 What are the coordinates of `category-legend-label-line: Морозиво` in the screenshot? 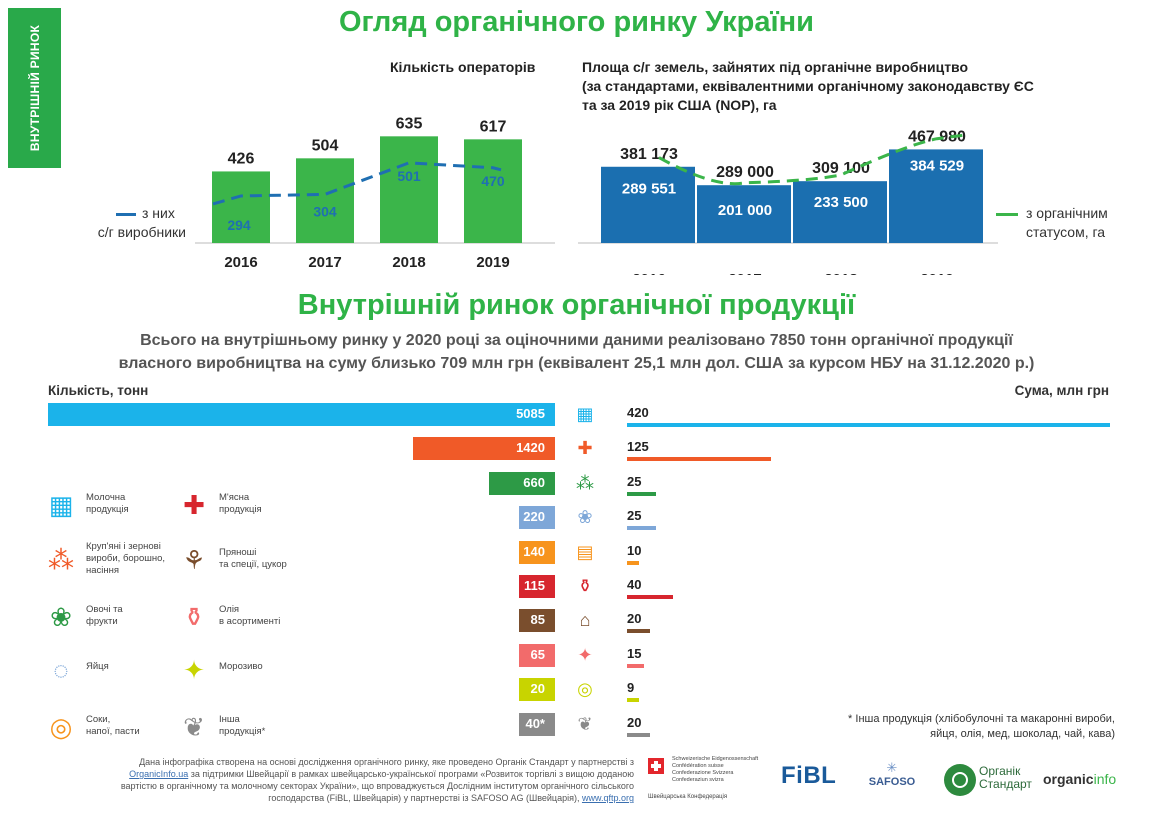 It's located at (241, 666).